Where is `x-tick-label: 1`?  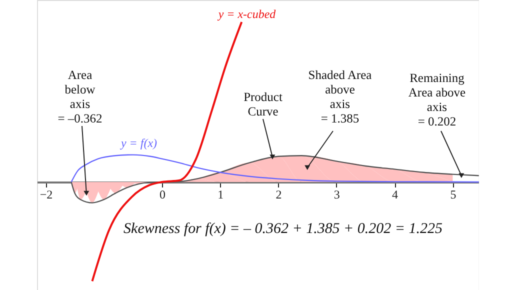
x-tick-label: 1 is located at coordinates (221, 195).